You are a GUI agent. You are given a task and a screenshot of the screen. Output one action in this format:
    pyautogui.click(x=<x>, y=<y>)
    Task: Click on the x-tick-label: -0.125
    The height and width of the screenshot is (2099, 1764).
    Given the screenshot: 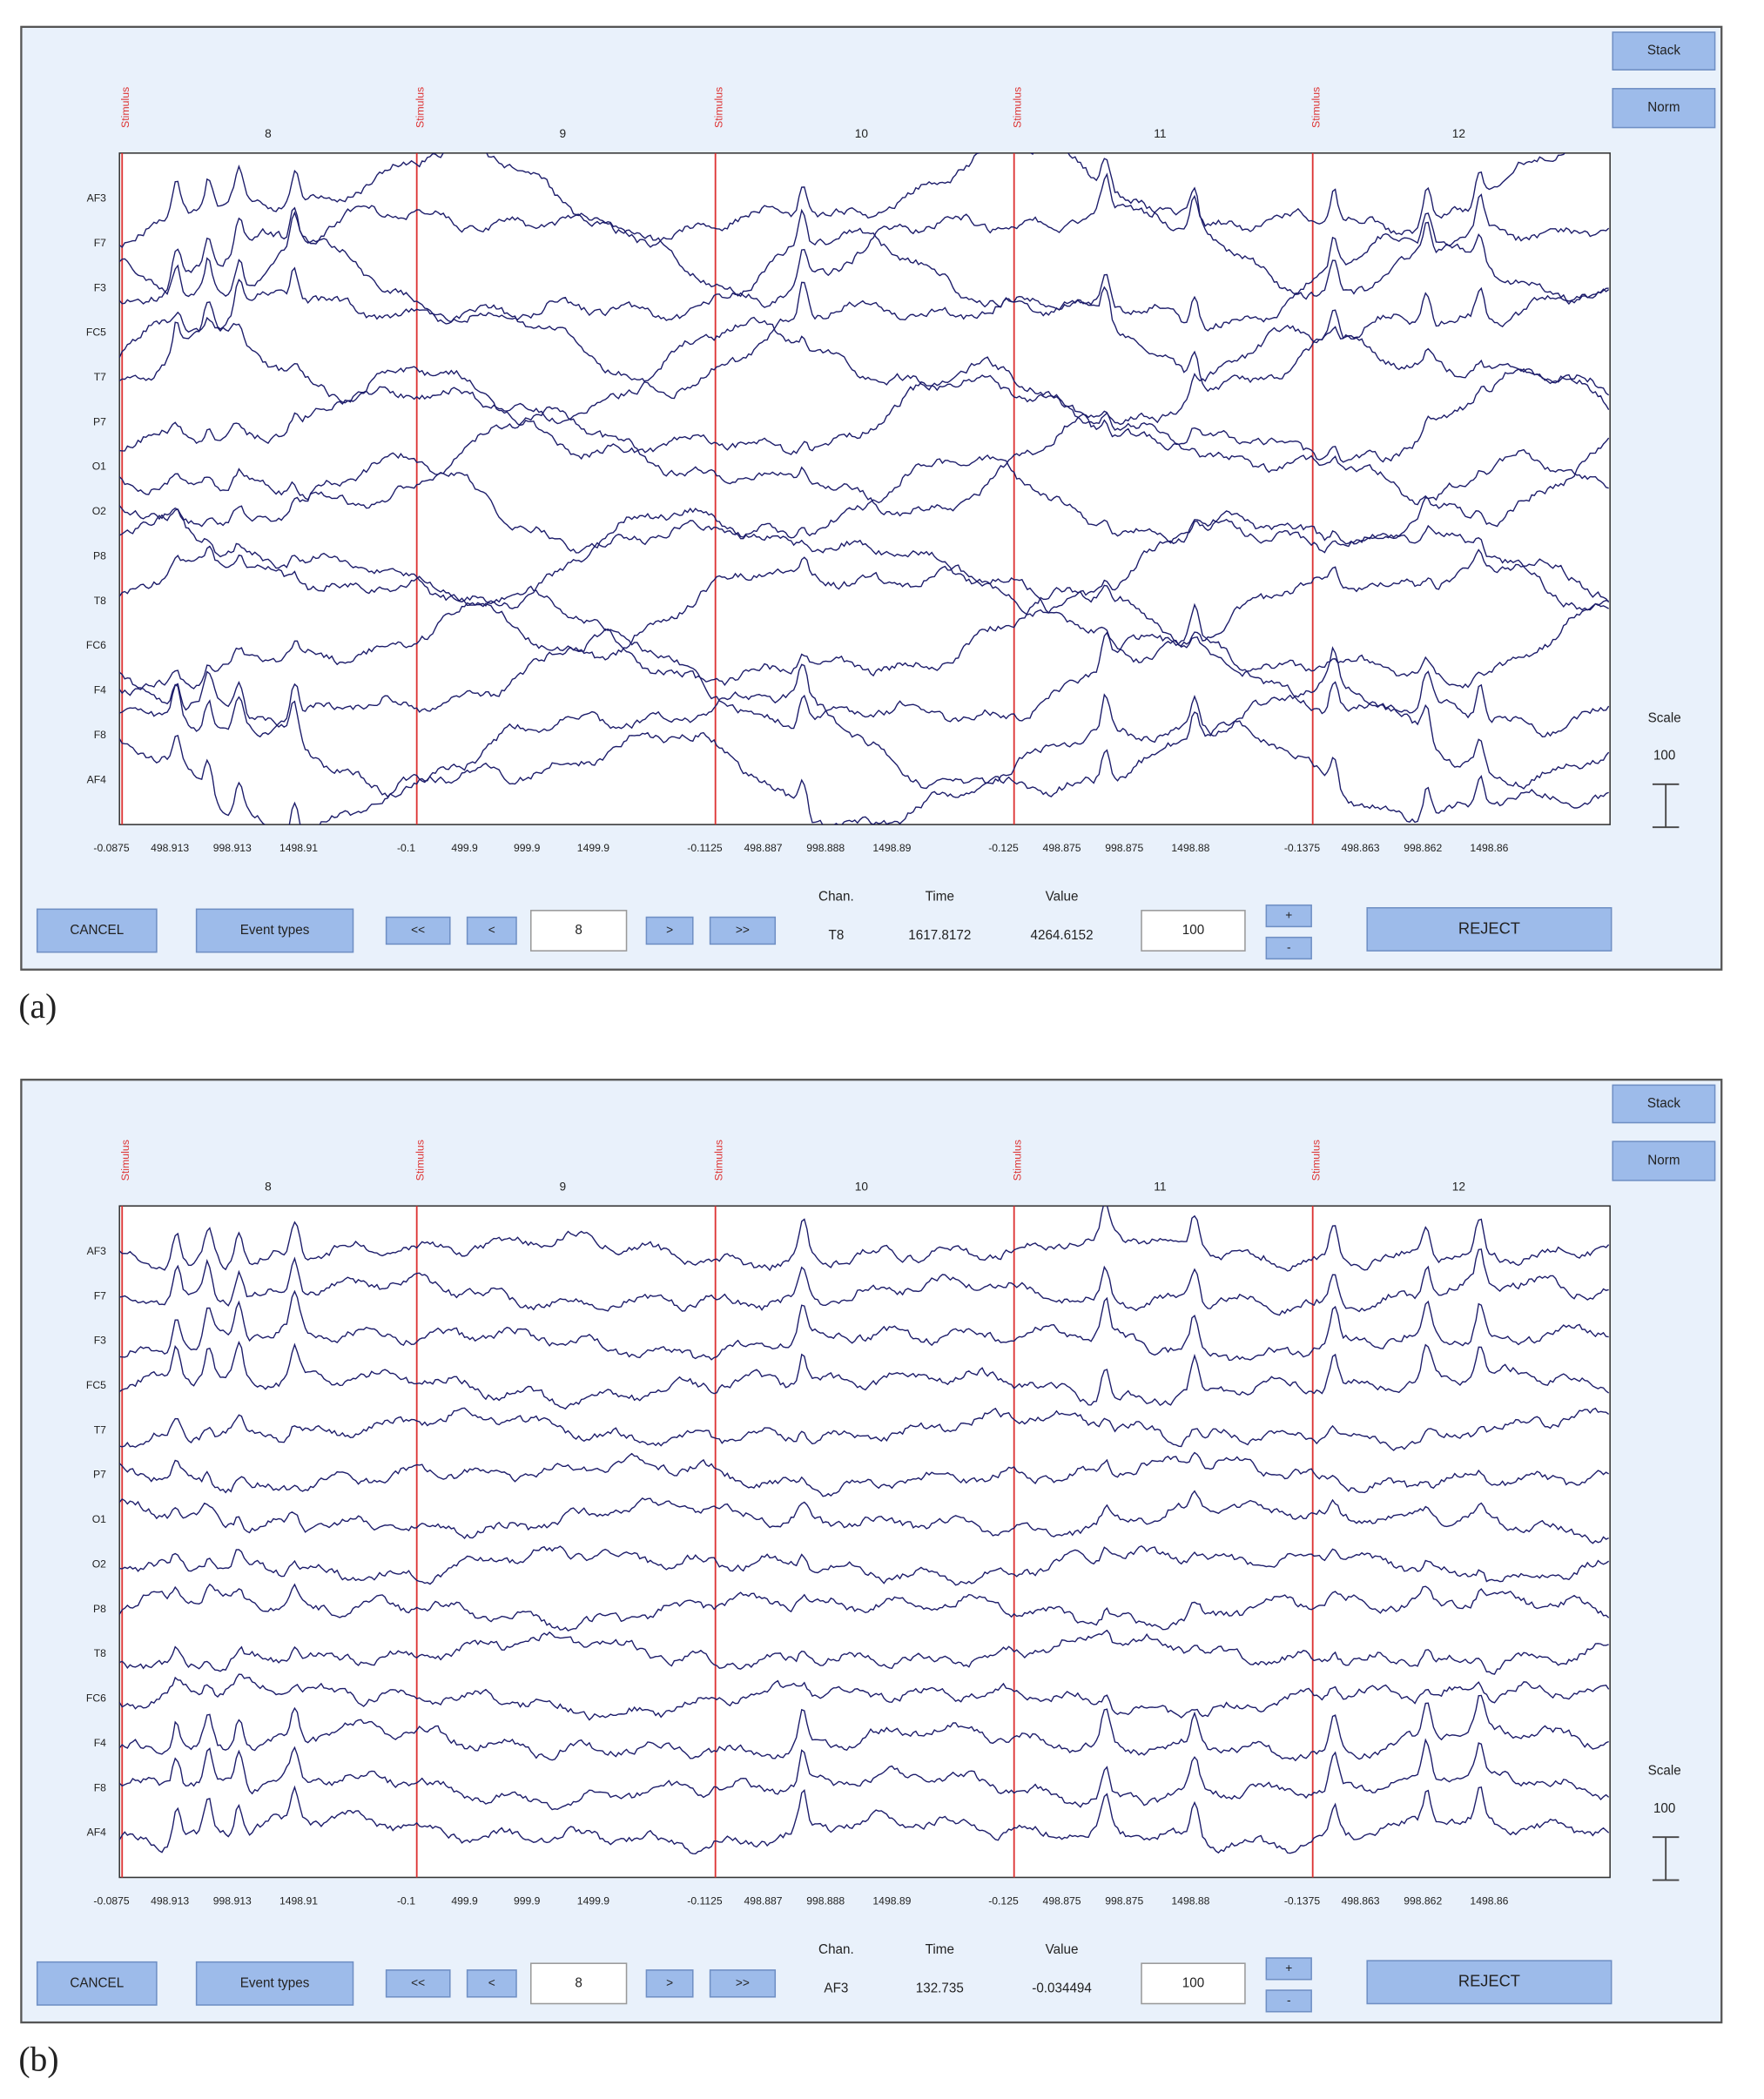 What is the action you would take?
    pyautogui.click(x=1004, y=1900)
    